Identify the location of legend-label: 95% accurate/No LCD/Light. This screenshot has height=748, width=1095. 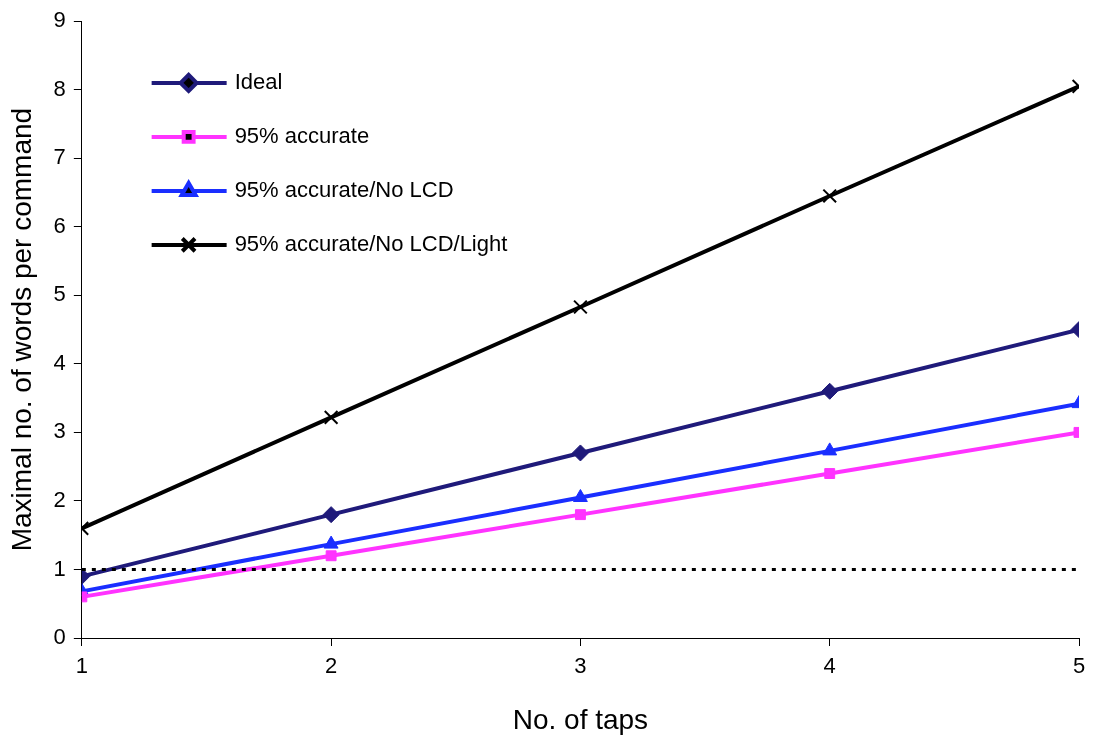
(371, 243).